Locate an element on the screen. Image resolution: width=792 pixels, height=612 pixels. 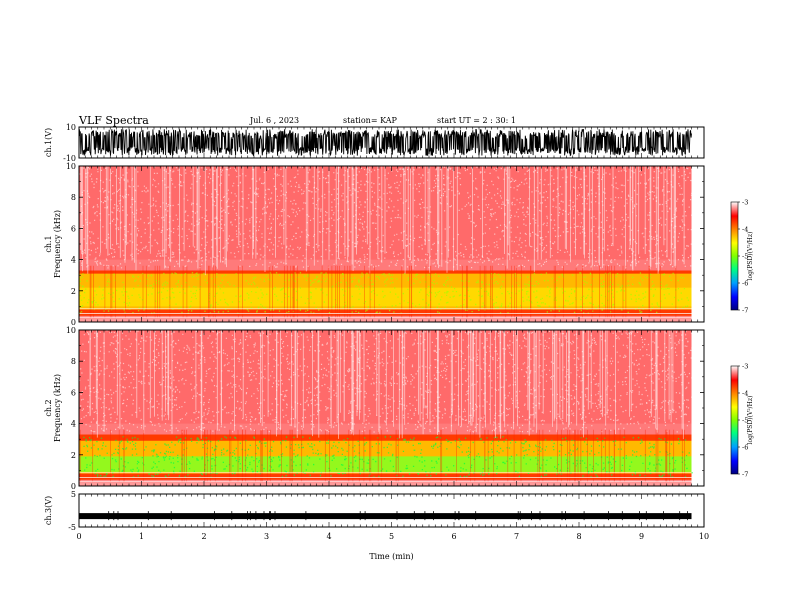
x-tick-label: 4 is located at coordinates (328, 536).